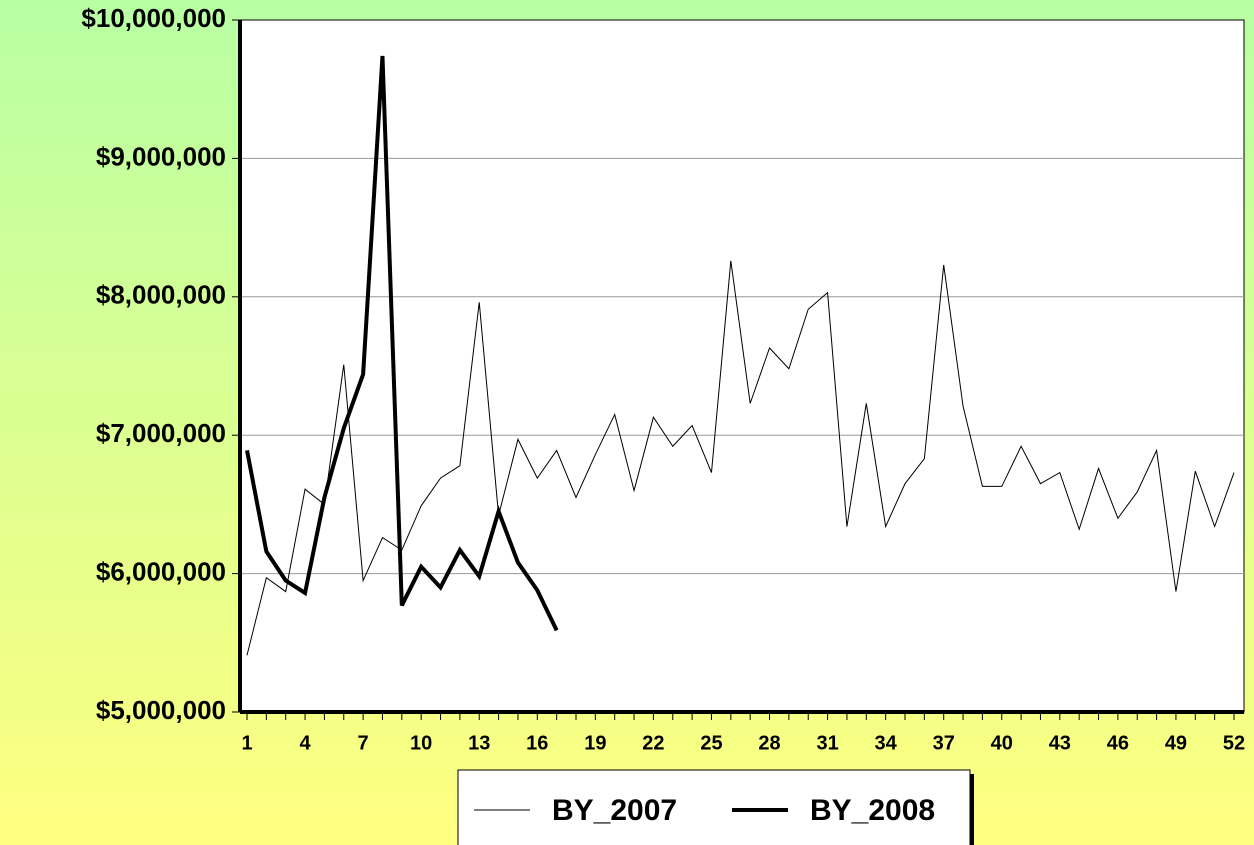 The width and height of the screenshot is (1254, 845). I want to click on x-tick-label: 46, so click(1118, 743).